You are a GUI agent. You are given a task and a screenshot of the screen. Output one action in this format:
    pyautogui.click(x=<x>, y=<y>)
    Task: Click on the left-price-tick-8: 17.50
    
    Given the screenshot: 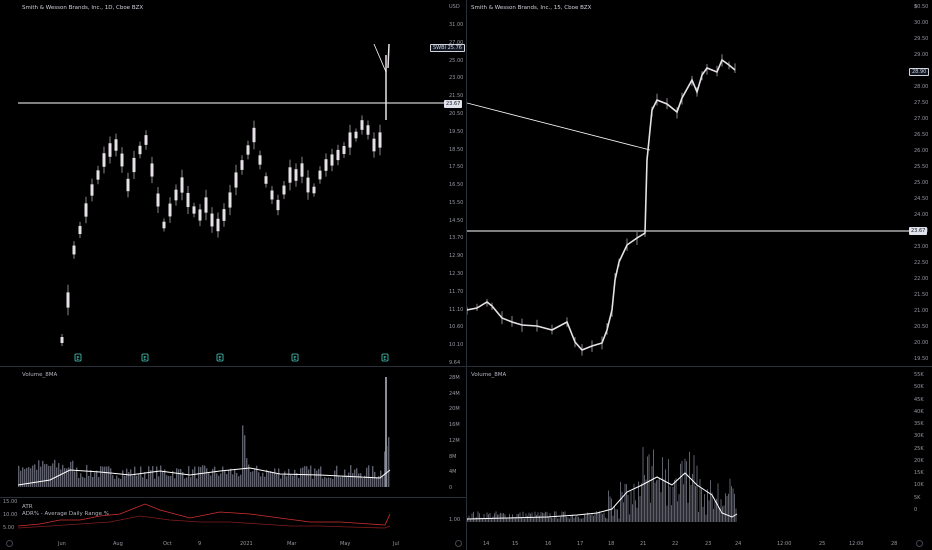 What is the action you would take?
    pyautogui.click(x=456, y=167)
    